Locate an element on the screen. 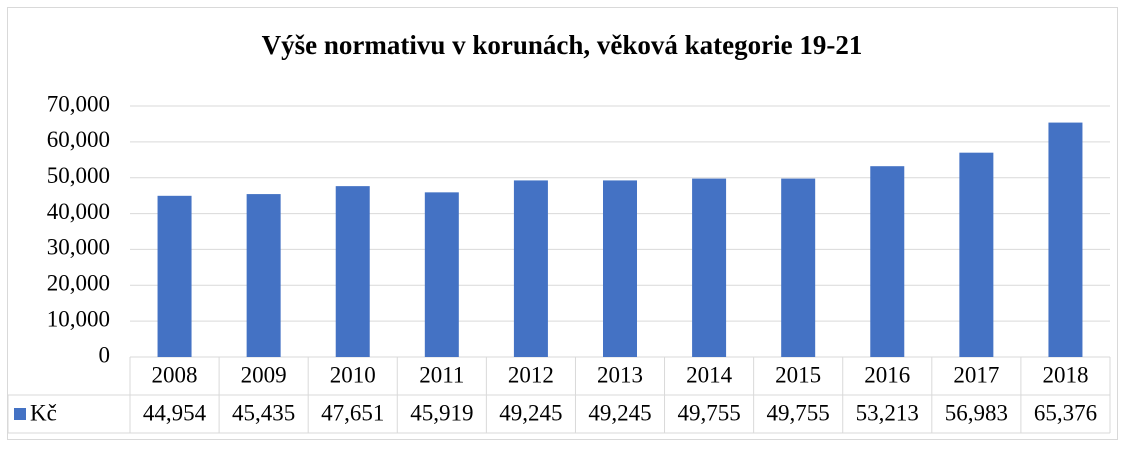  table-value: 56,983 is located at coordinates (976, 412).